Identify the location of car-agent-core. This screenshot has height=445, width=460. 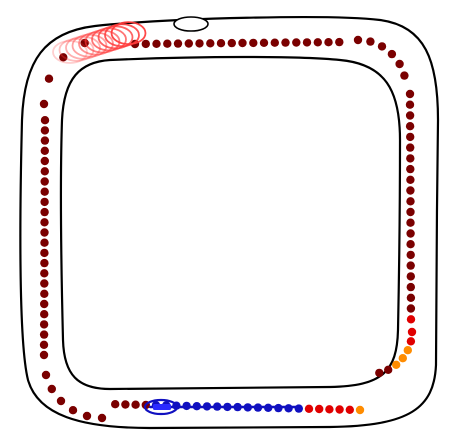
(162, 407).